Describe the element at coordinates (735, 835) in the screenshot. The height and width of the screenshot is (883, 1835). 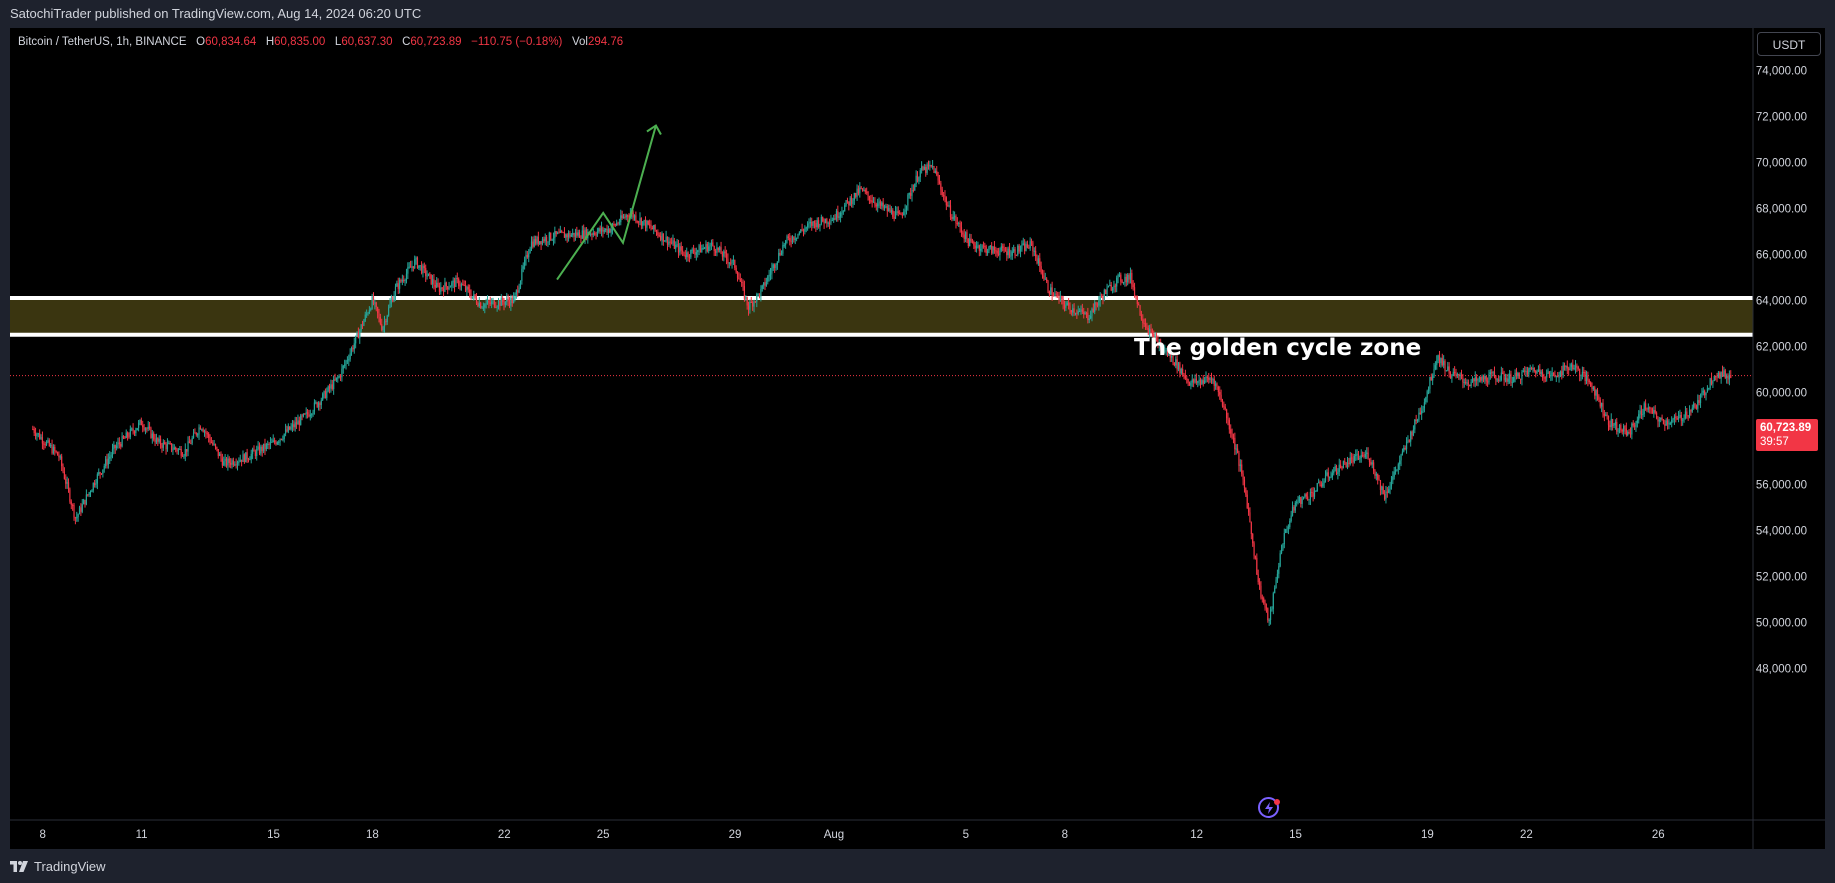
I see `x-tick-label: 29` at that location.